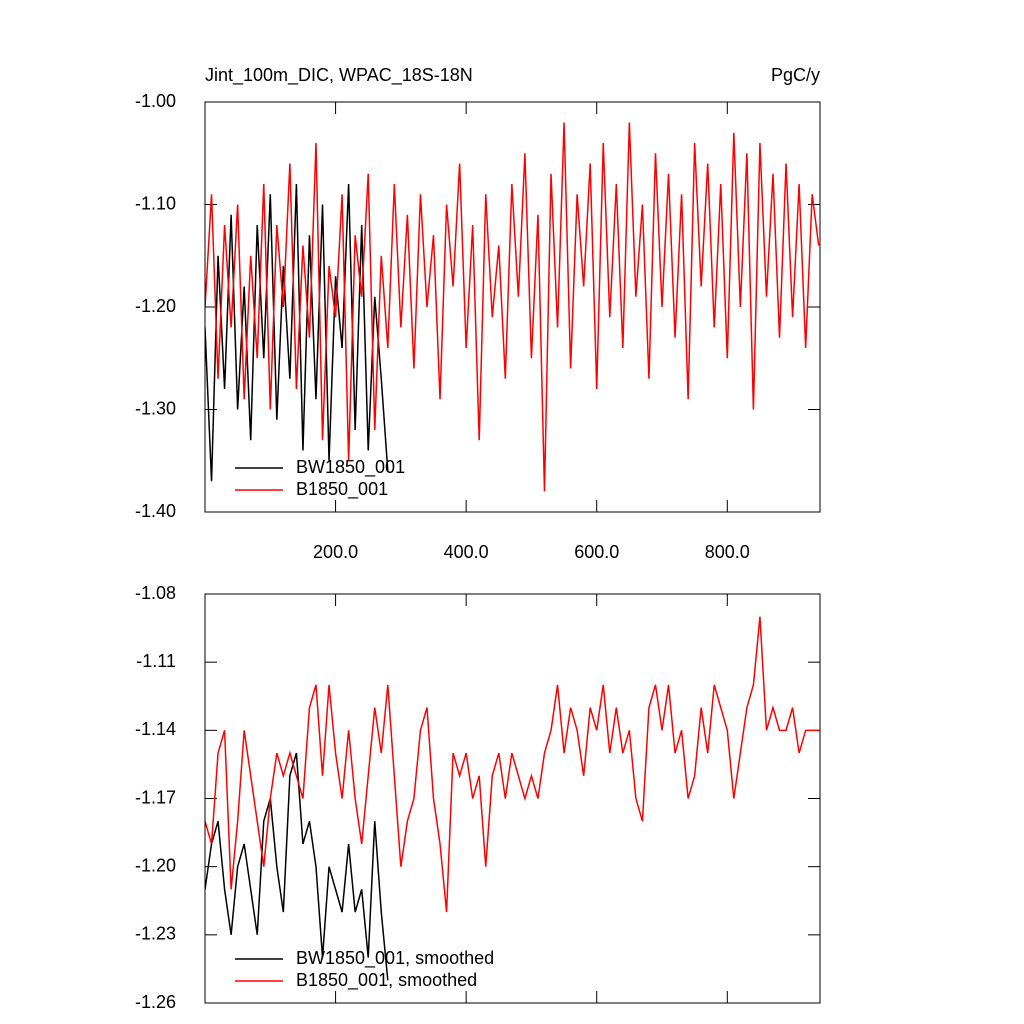 The width and height of the screenshot is (1024, 1024). What do you see at coordinates (335, 552) in the screenshot?
I see `x-tick-label: 200.0` at bounding box center [335, 552].